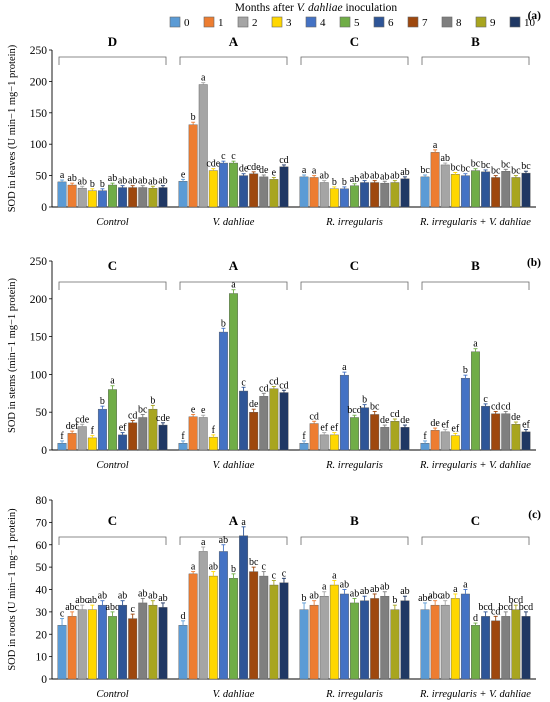 This screenshot has height=702, width=550. I want to click on y-tick-label: 50, so click(42, 568).